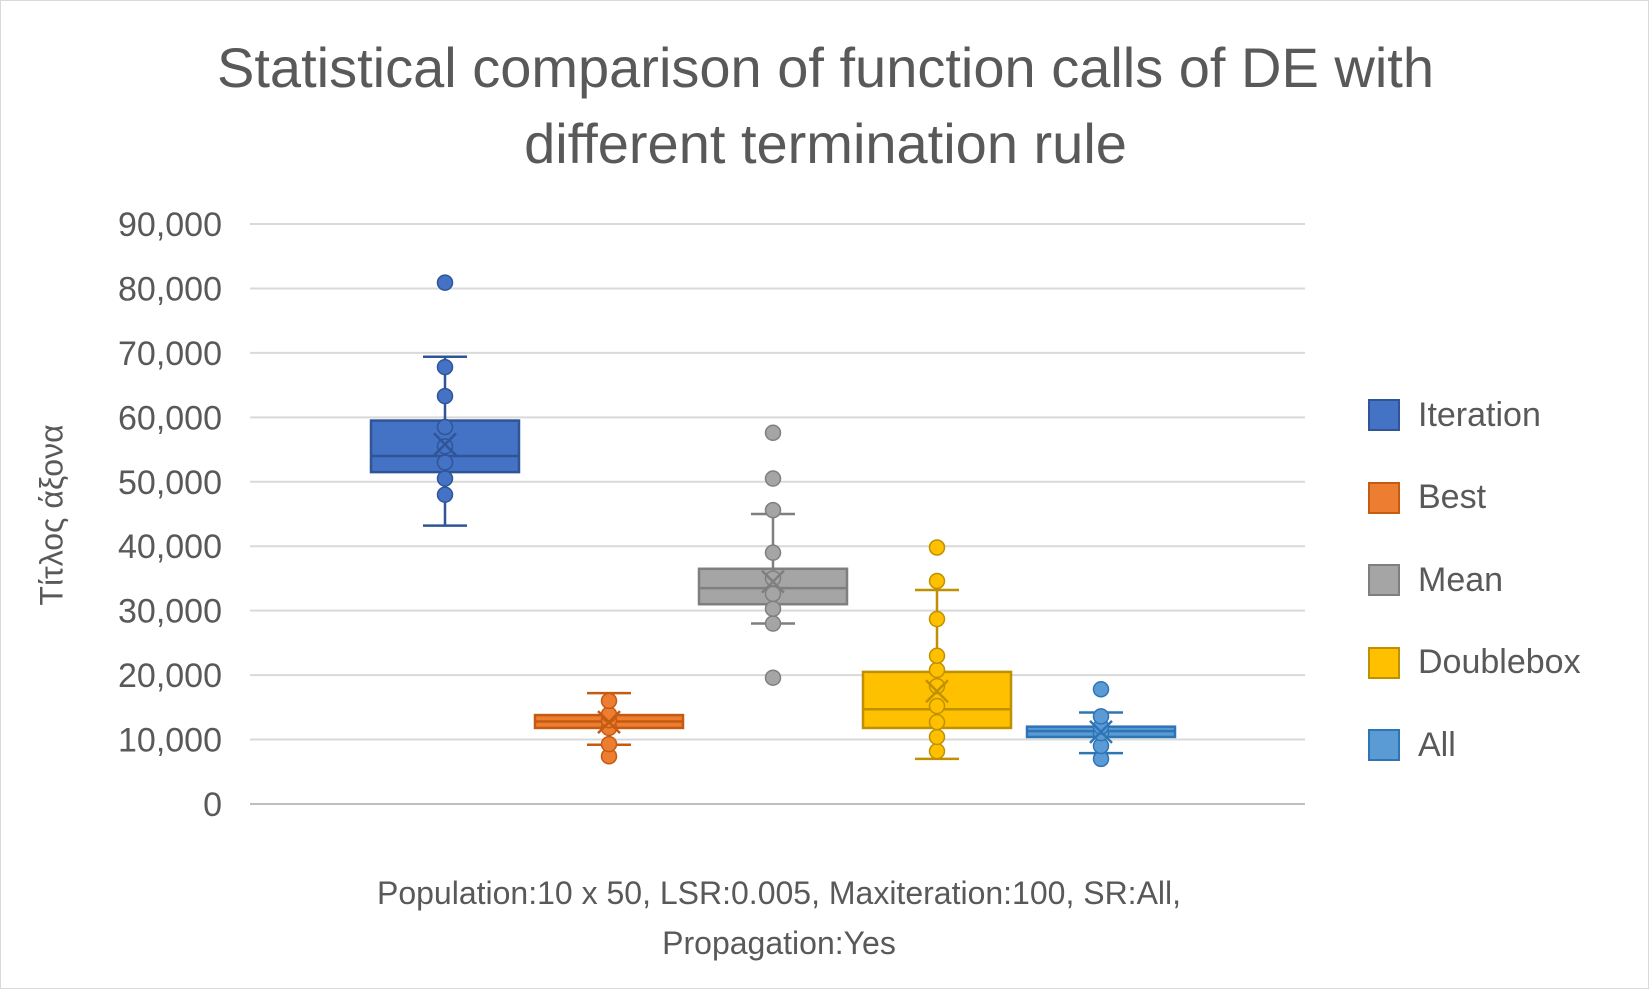  I want to click on chart-title-line-2: different termination rule, so click(825, 143).